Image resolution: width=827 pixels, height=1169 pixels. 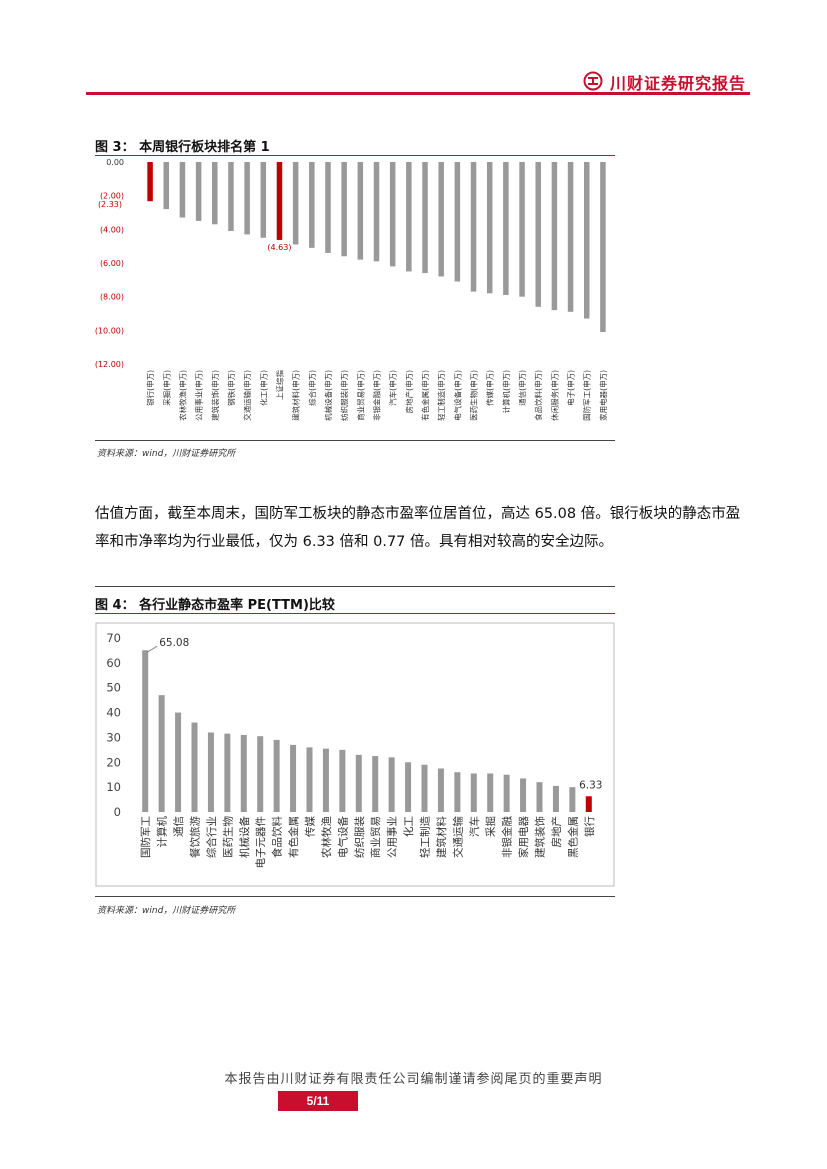 I want to click on figure4-data-label: 6.33, so click(x=590, y=785).